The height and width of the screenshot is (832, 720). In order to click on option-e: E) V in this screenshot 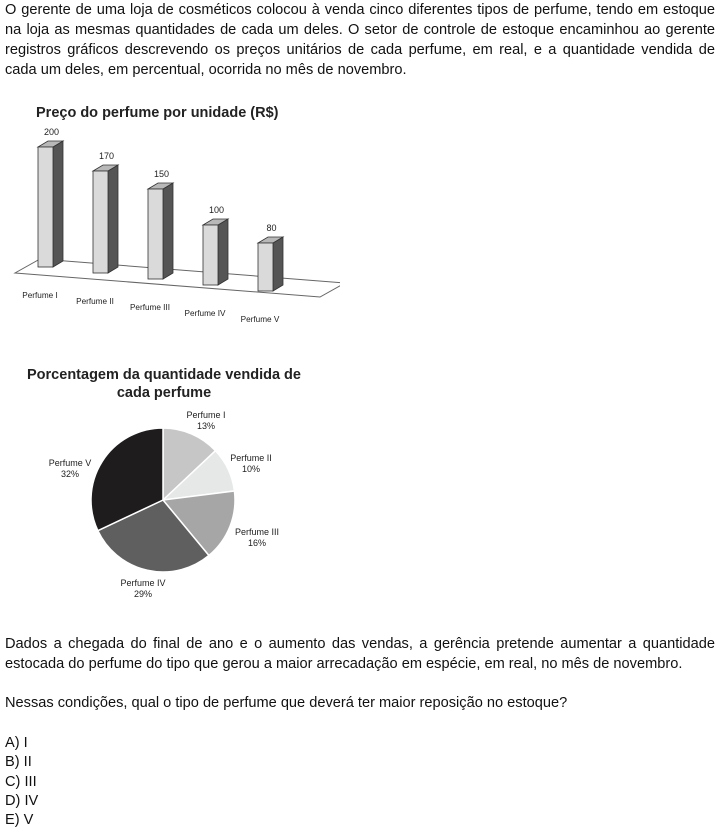, I will do `click(19, 820)`.